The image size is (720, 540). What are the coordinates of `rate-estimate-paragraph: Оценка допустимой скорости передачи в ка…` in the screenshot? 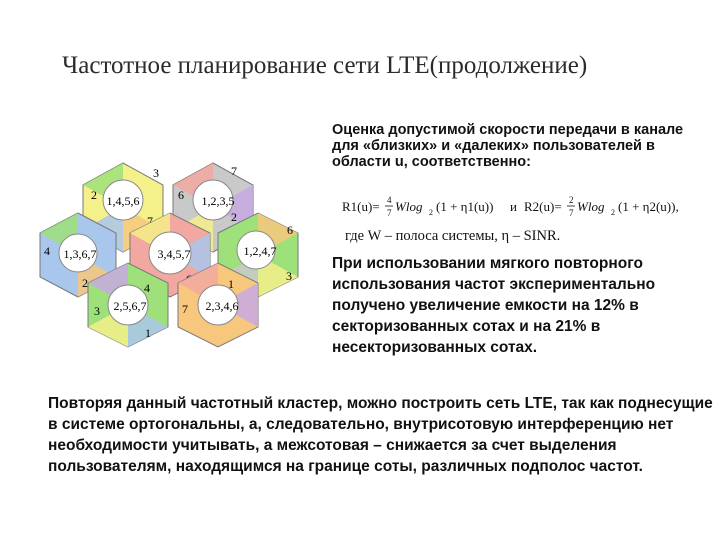 It's located at (508, 146).